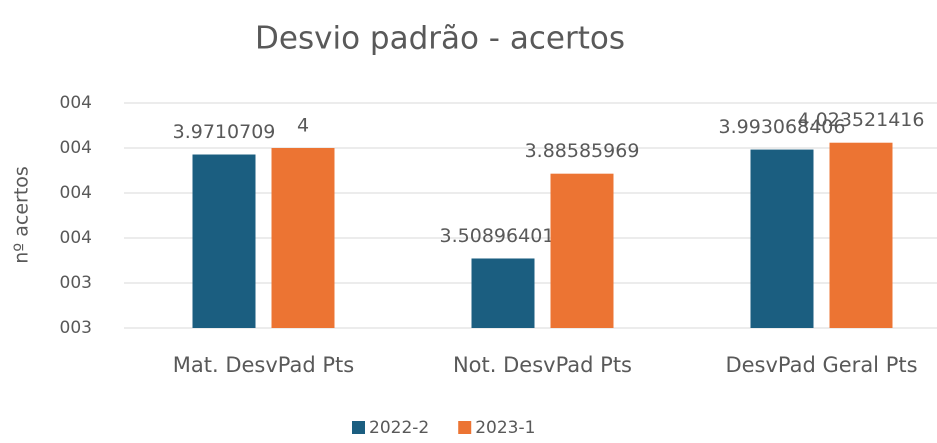 This screenshot has width=937, height=443. I want to click on legend-label: 2022-2, so click(399, 428).